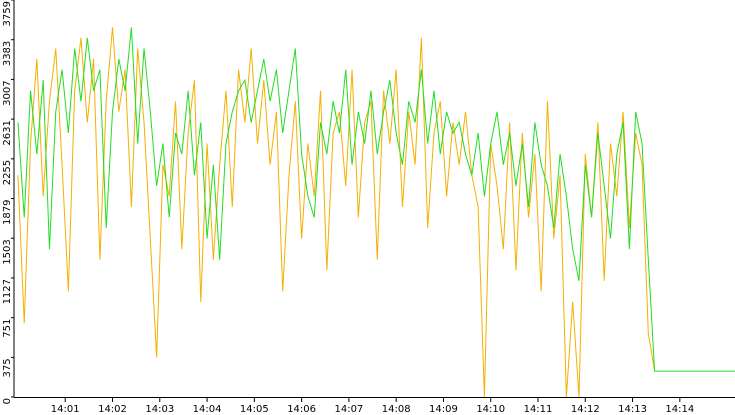 The image size is (735, 415). What do you see at coordinates (301, 409) in the screenshot?
I see `x-tick-label: 14:06` at bounding box center [301, 409].